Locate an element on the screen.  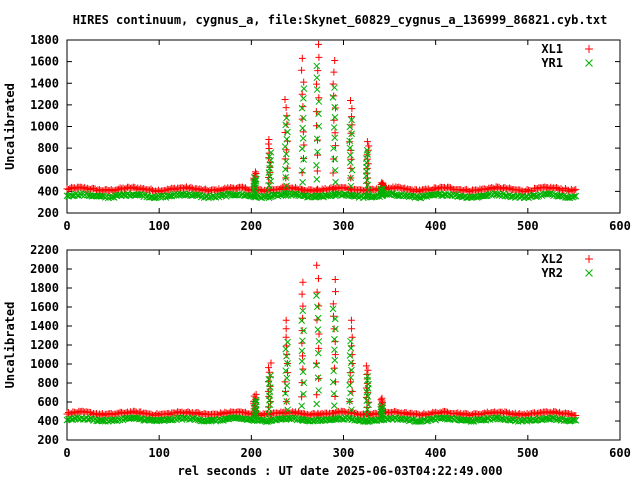
x-tick-label: 200 is located at coordinates (251, 453).